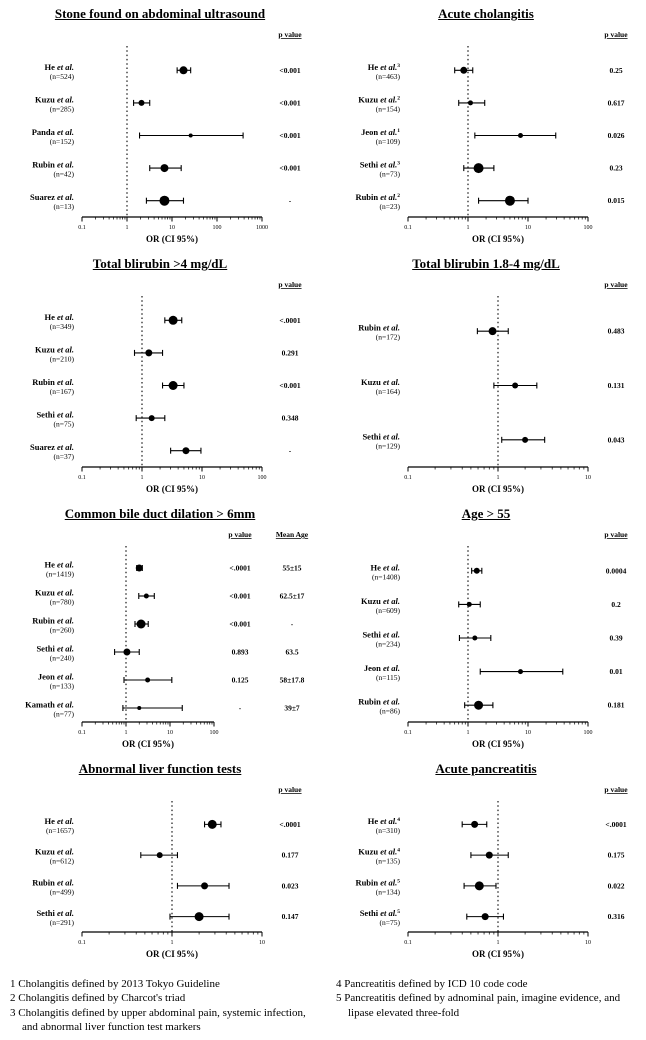  I want to click on svg-text: 0.23, so click(615, 168).